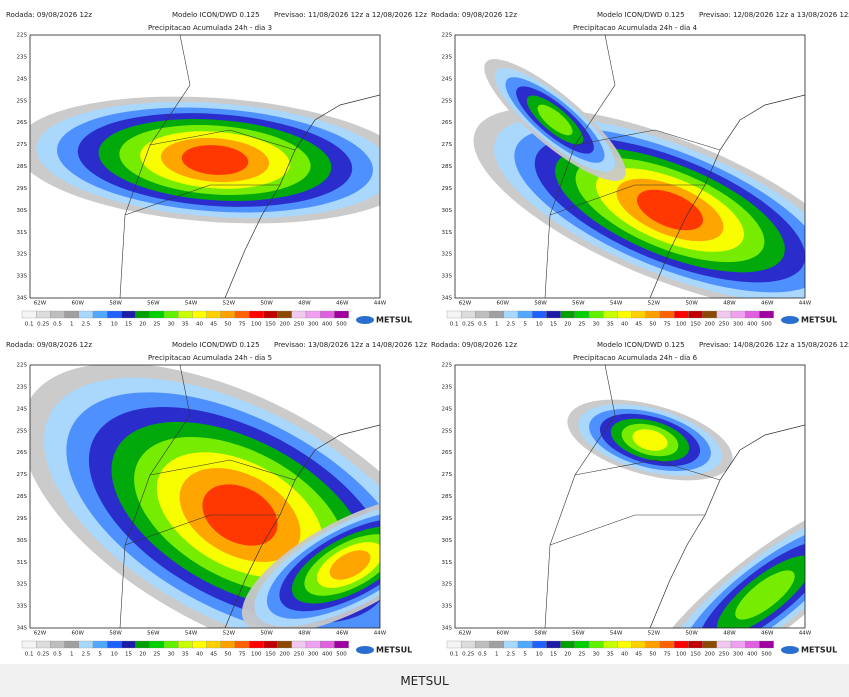  Describe the element at coordinates (709, 325) in the screenshot. I see `colorbar-label: 200` at that location.